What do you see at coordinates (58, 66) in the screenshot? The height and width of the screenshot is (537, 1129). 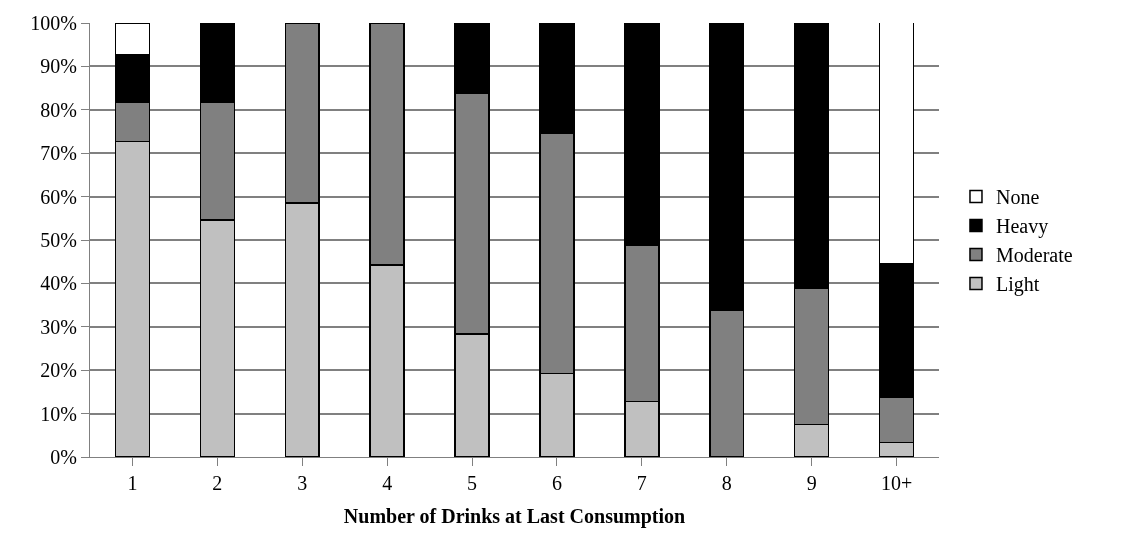 I see `y-tick-label: 90%` at bounding box center [58, 66].